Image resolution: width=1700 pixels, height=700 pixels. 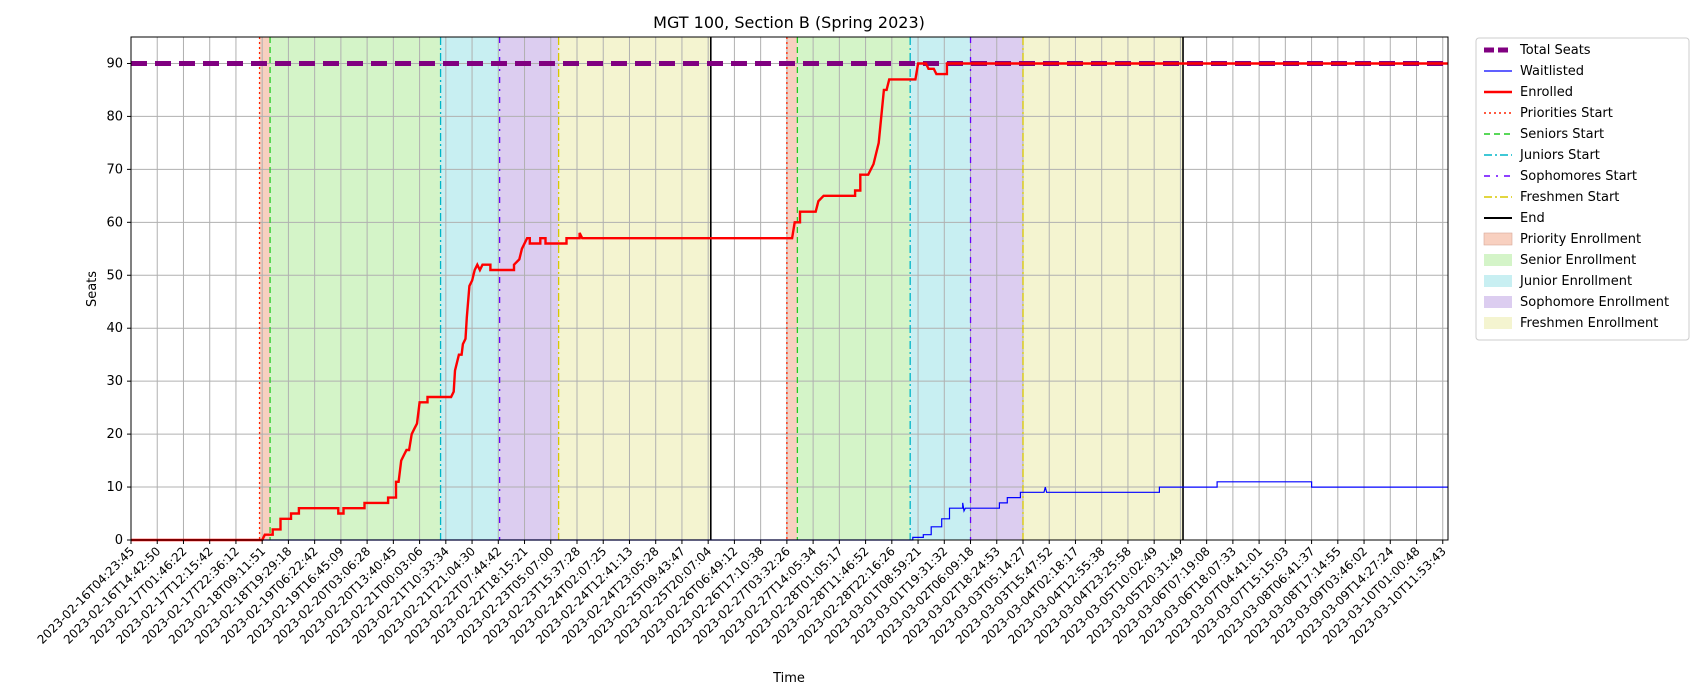 I want to click on legend-label: Priorities Start, so click(x=1566, y=113).